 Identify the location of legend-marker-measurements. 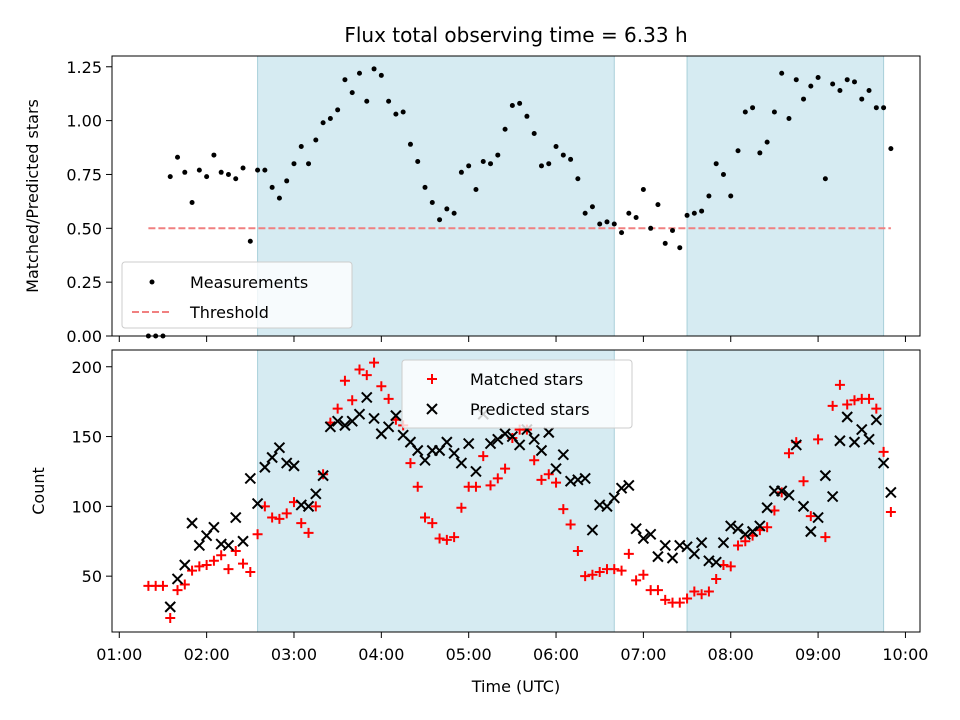
(152, 282).